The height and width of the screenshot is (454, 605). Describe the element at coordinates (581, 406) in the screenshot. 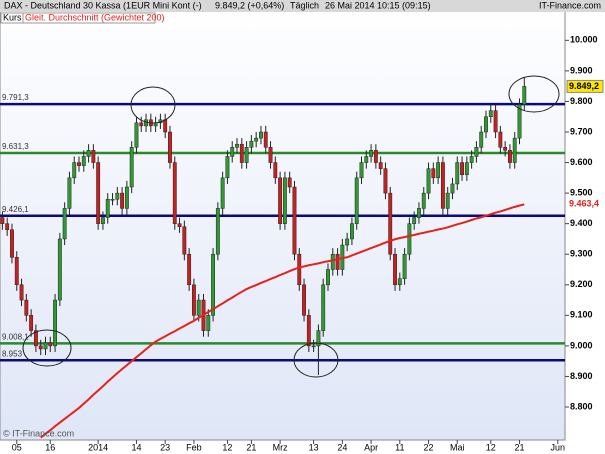

I see `y-tick-label: 8.800` at that location.